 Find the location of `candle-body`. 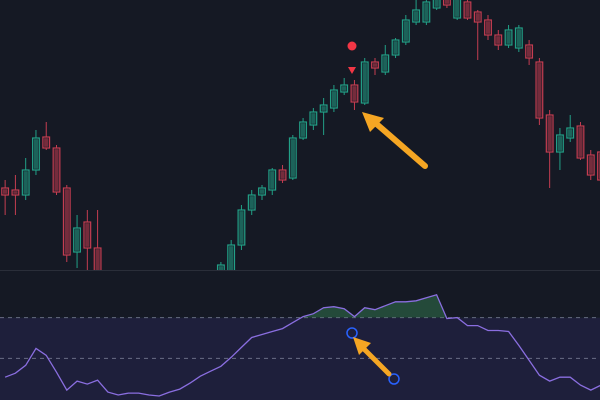

candle-body is located at coordinates (598, 166).